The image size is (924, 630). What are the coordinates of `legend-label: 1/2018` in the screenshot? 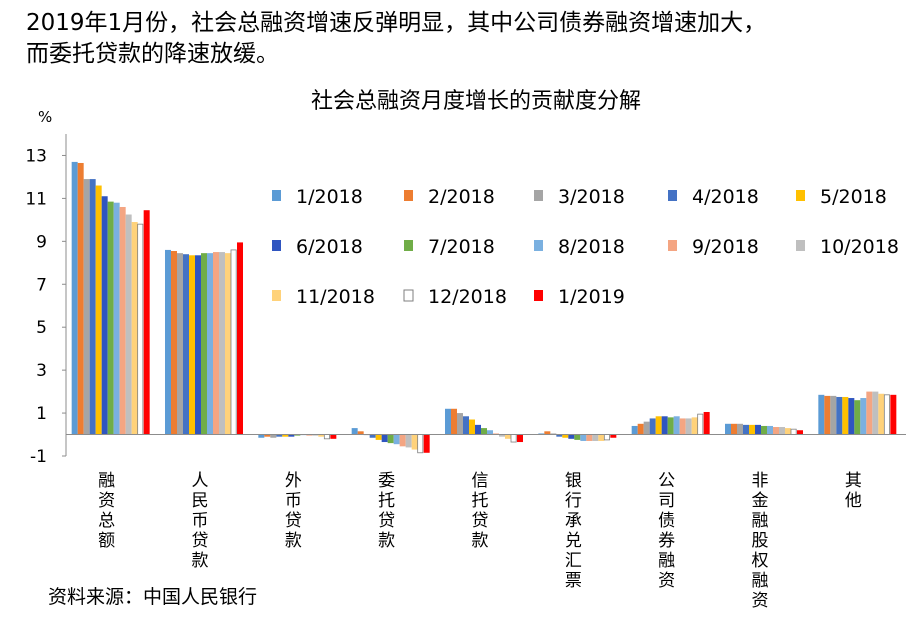 It's located at (329, 197).